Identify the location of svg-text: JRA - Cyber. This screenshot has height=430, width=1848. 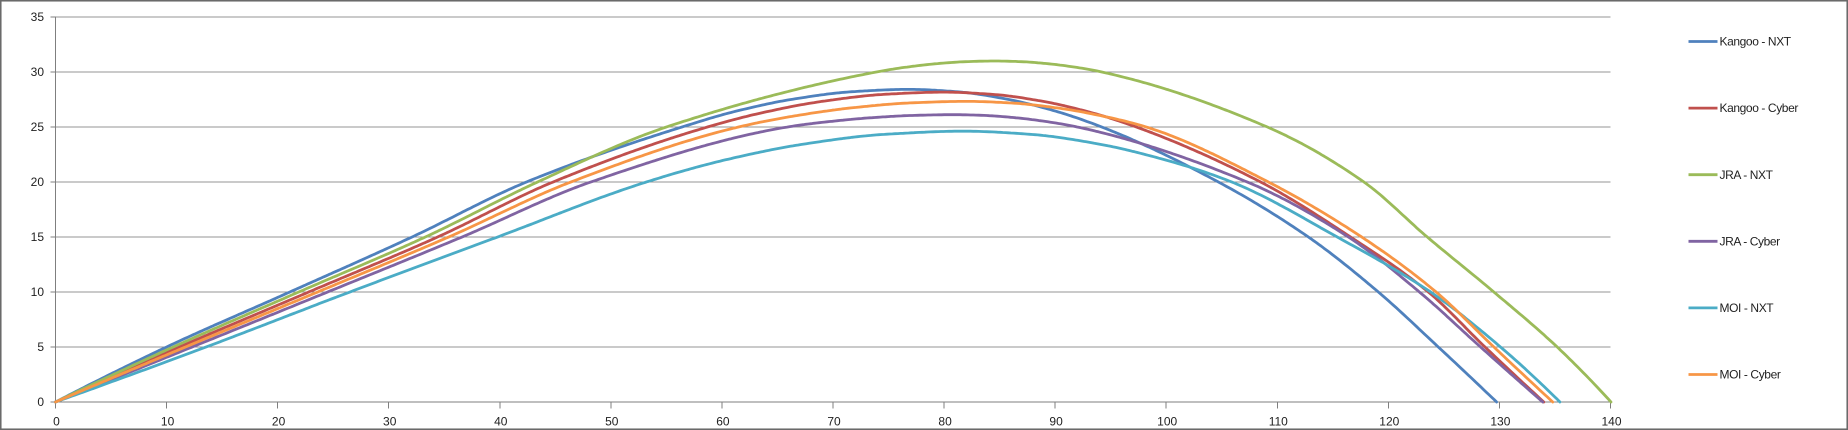
(1750, 241).